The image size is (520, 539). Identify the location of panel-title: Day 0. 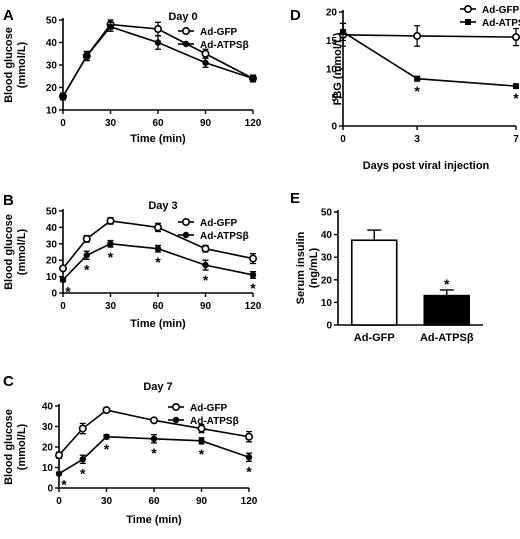
(182, 17).